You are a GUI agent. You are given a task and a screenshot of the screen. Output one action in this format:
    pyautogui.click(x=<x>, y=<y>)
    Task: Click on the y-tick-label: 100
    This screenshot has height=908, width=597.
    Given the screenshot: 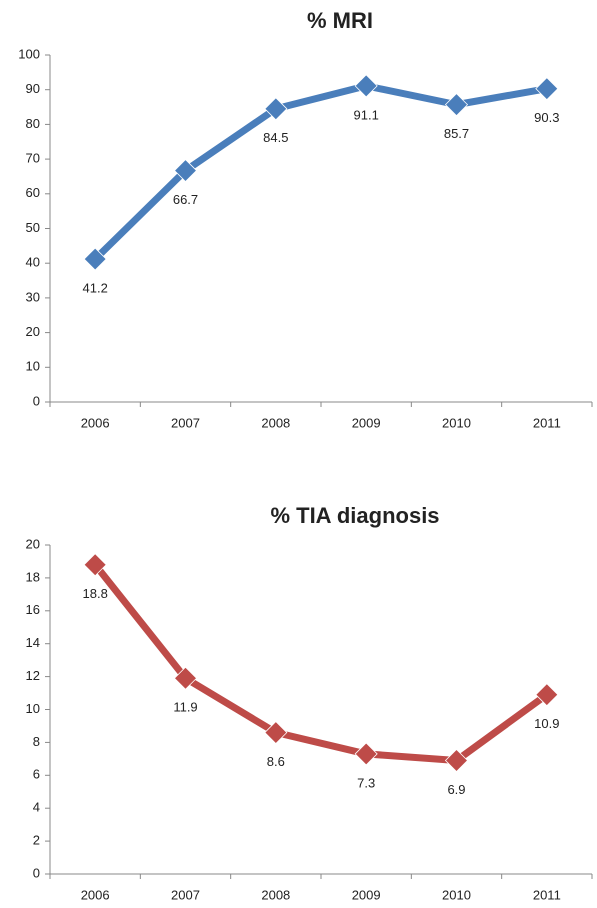 What is the action you would take?
    pyautogui.click(x=29, y=53)
    